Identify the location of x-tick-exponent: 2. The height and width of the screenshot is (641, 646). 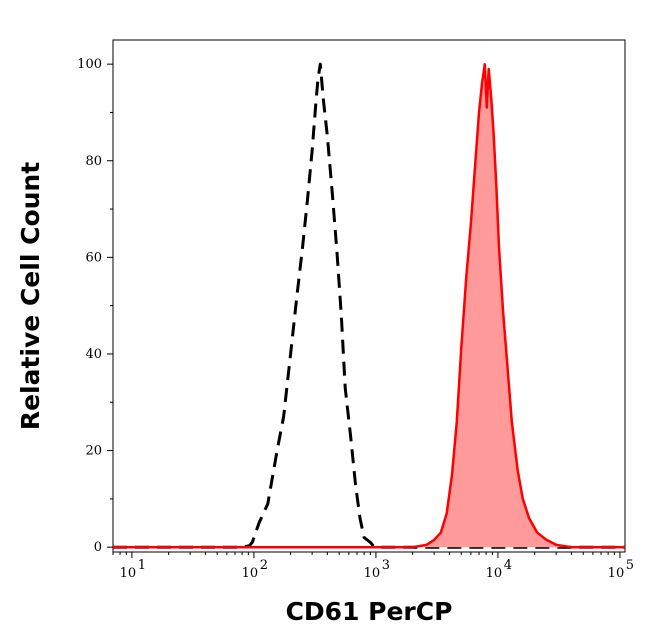
(264, 565).